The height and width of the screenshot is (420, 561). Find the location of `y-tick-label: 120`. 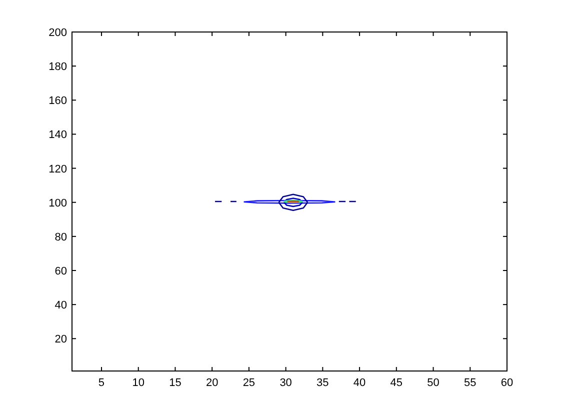

y-tick-label: 120 is located at coordinates (57, 169).